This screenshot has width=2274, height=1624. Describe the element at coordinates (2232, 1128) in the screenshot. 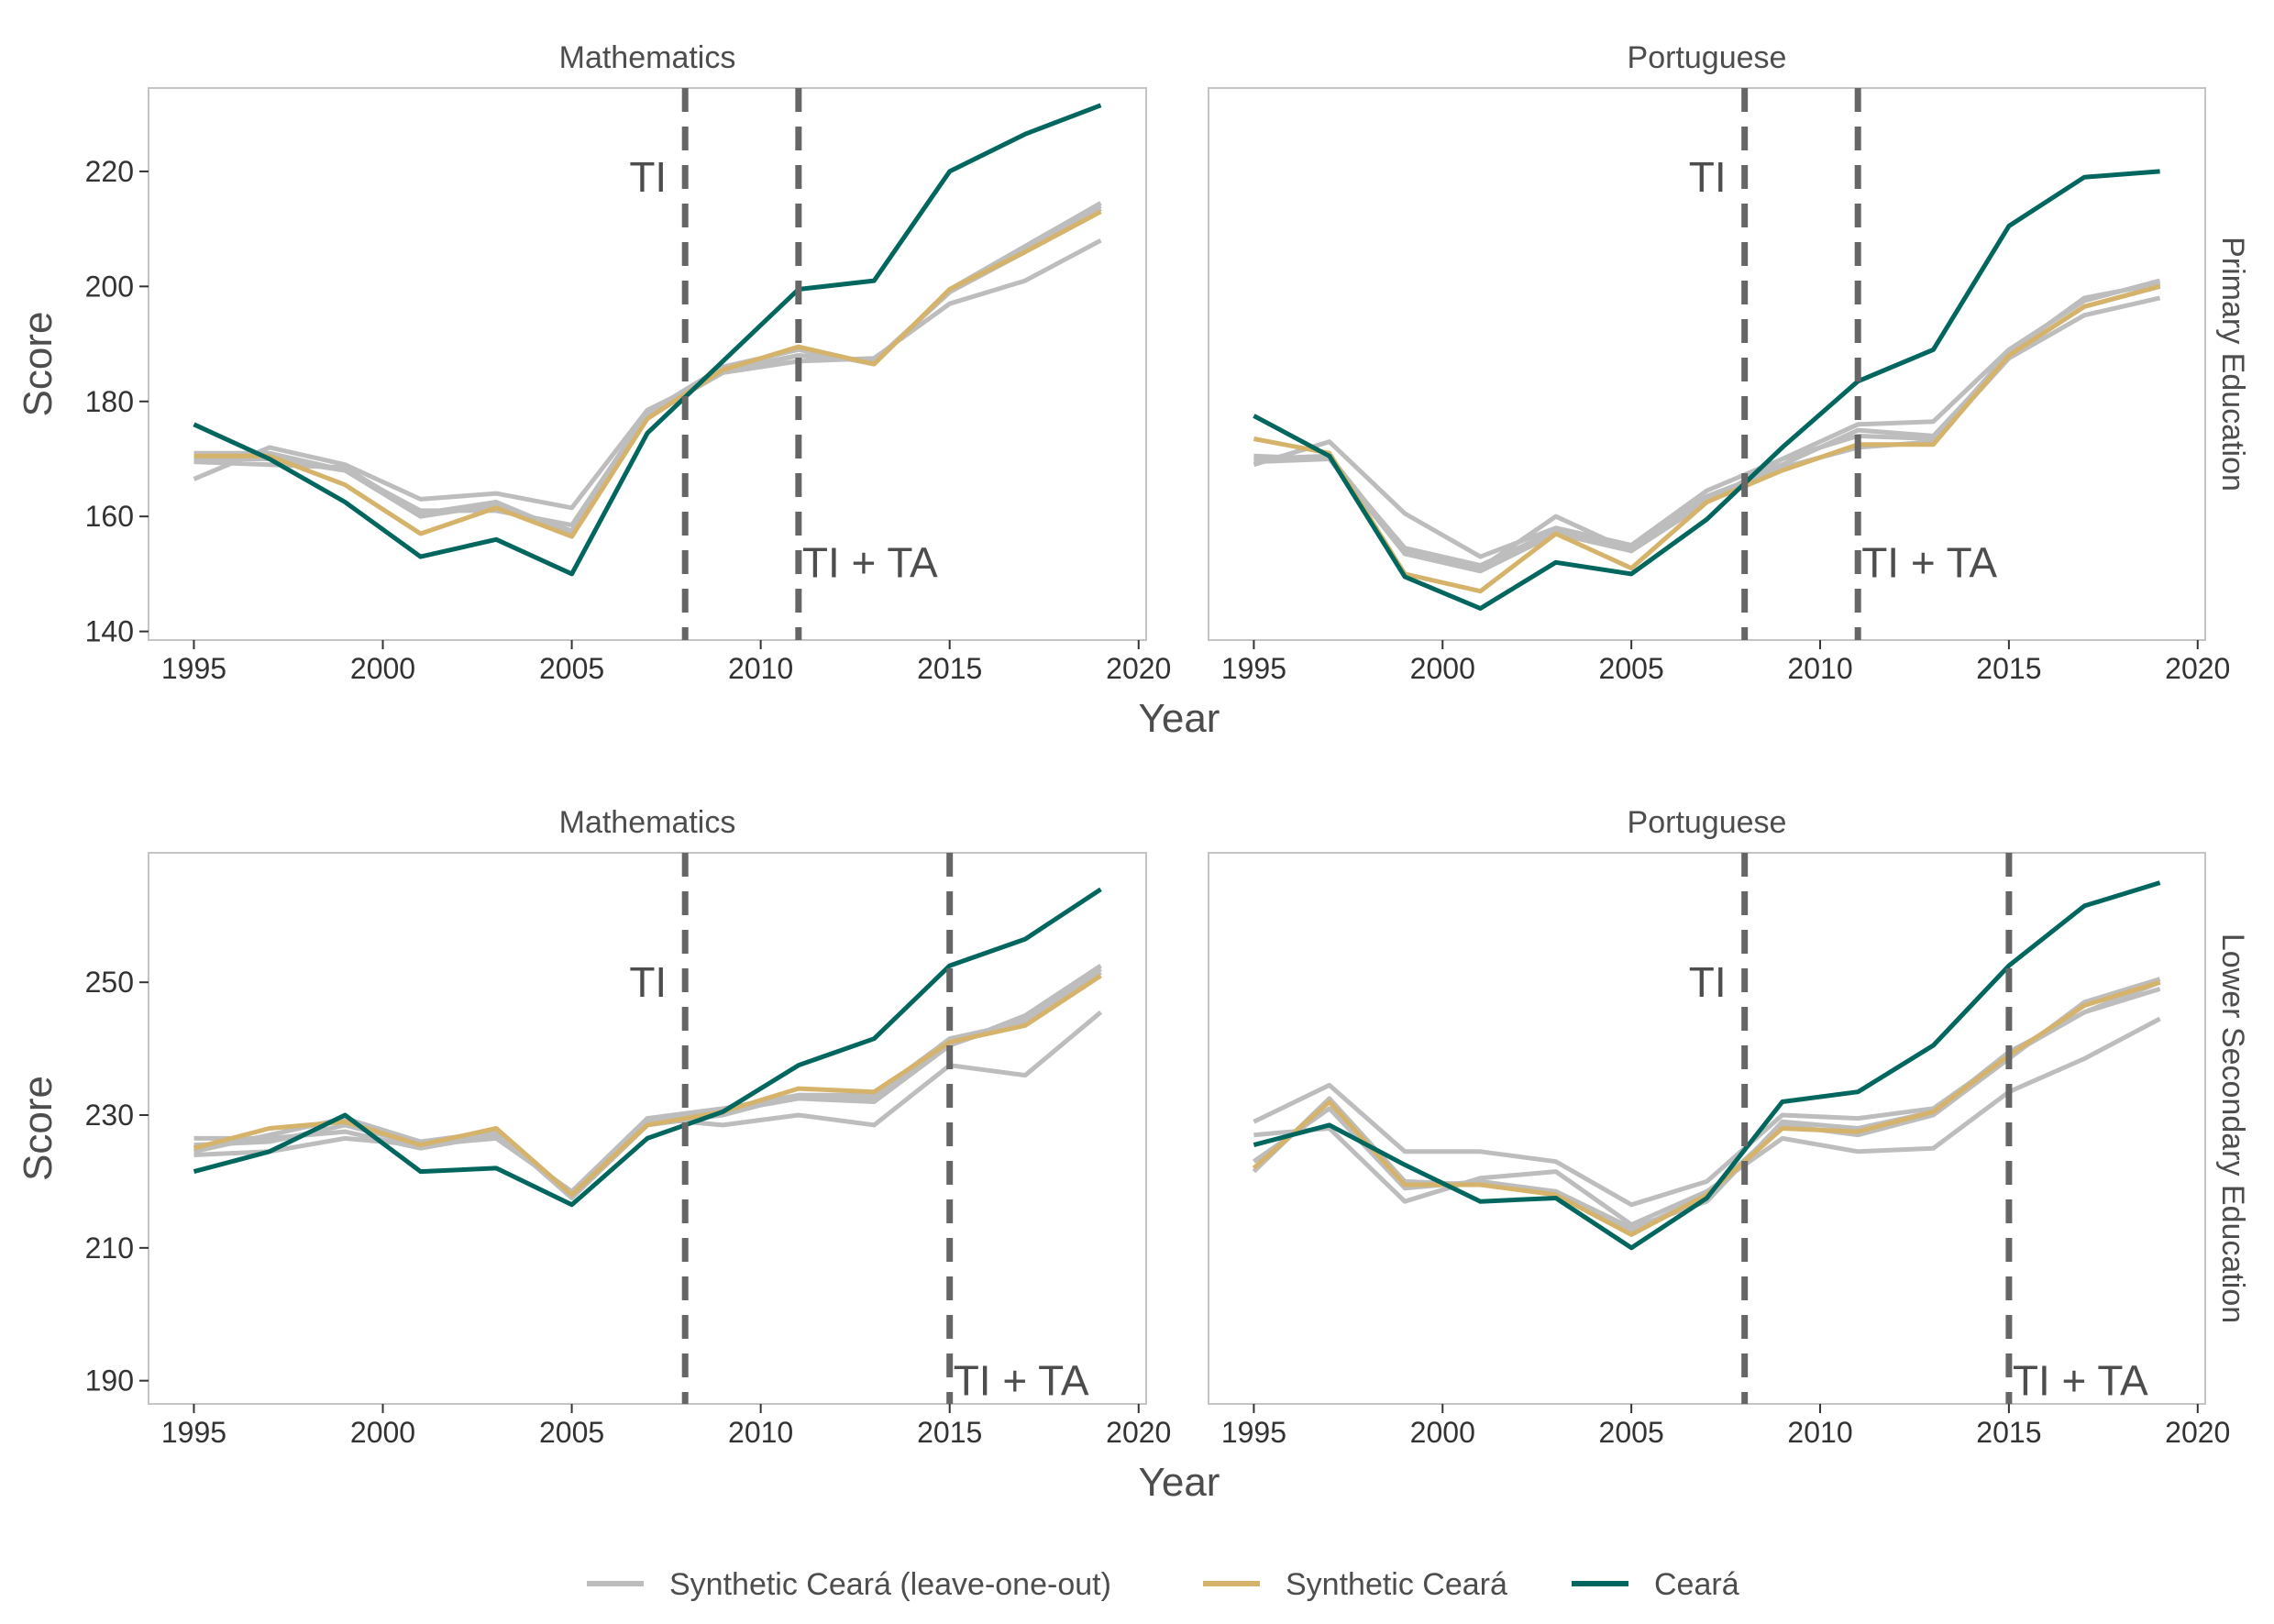

I see `row-strip-label: Lower Secondary Education` at that location.